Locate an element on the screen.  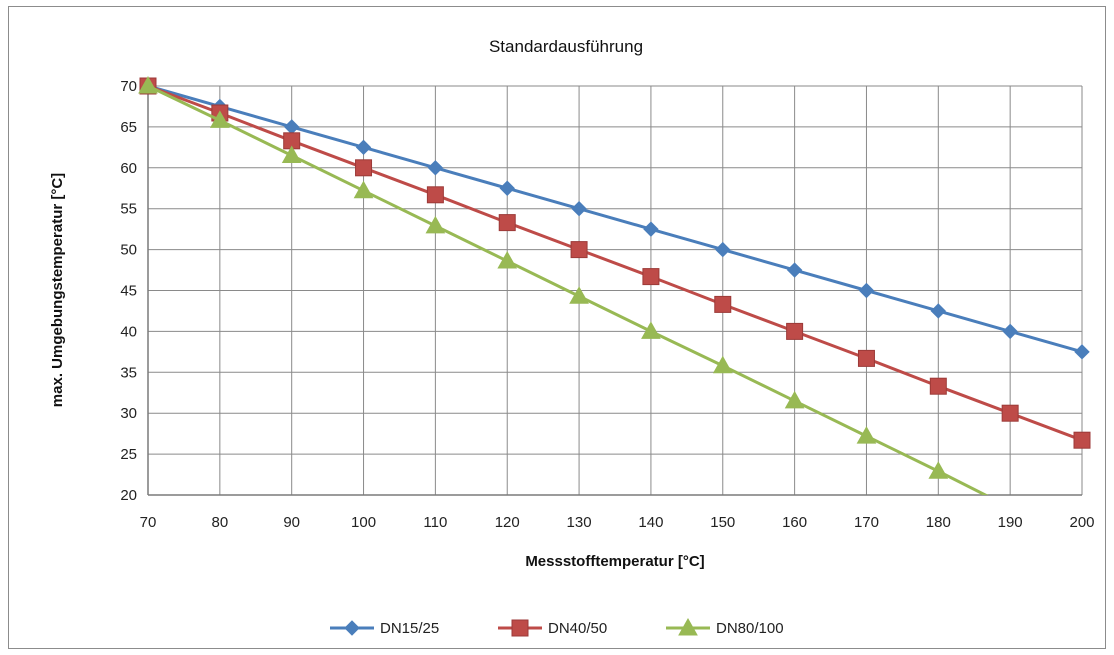
x-tick-label: 140 is located at coordinates (650, 522).